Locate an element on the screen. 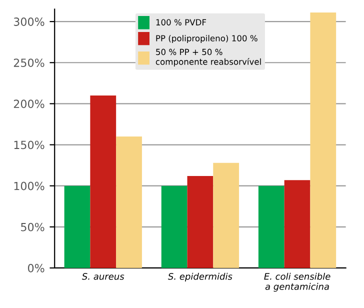 This screenshot has width=364, height=308. y-tick-label: 300% is located at coordinates (29, 22).